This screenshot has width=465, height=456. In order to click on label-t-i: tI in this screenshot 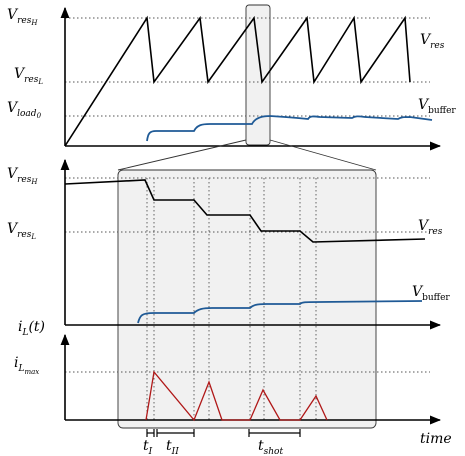, I will do `click(148, 447)`.